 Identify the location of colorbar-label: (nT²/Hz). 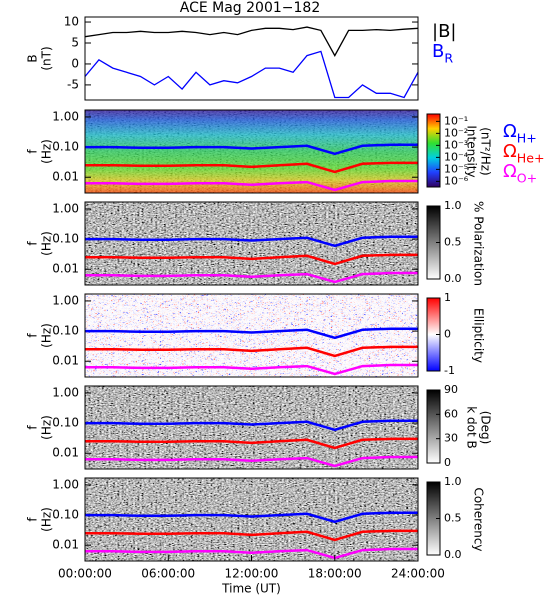
(486, 151).